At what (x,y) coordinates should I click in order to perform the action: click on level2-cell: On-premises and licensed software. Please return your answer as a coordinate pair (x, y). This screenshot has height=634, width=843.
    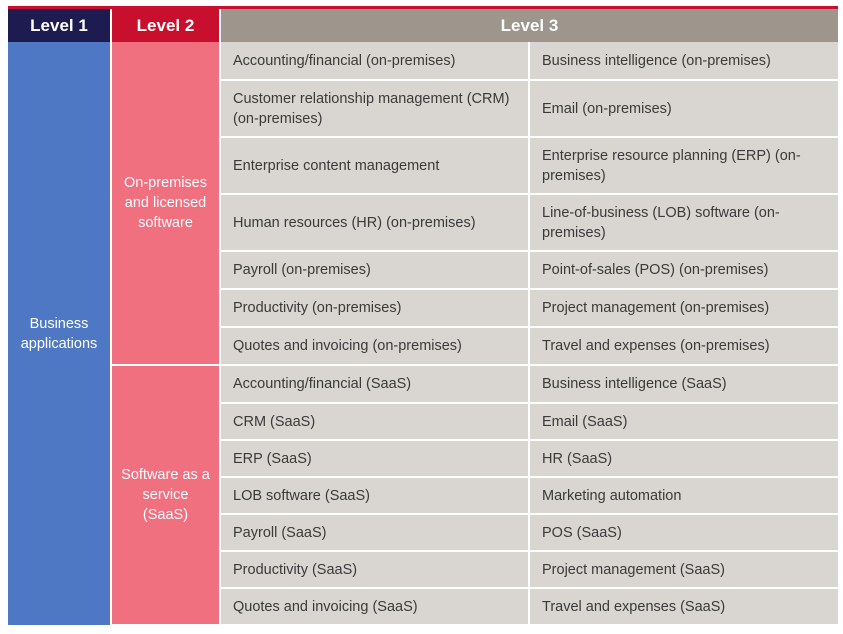
    Looking at the image, I should click on (166, 204).